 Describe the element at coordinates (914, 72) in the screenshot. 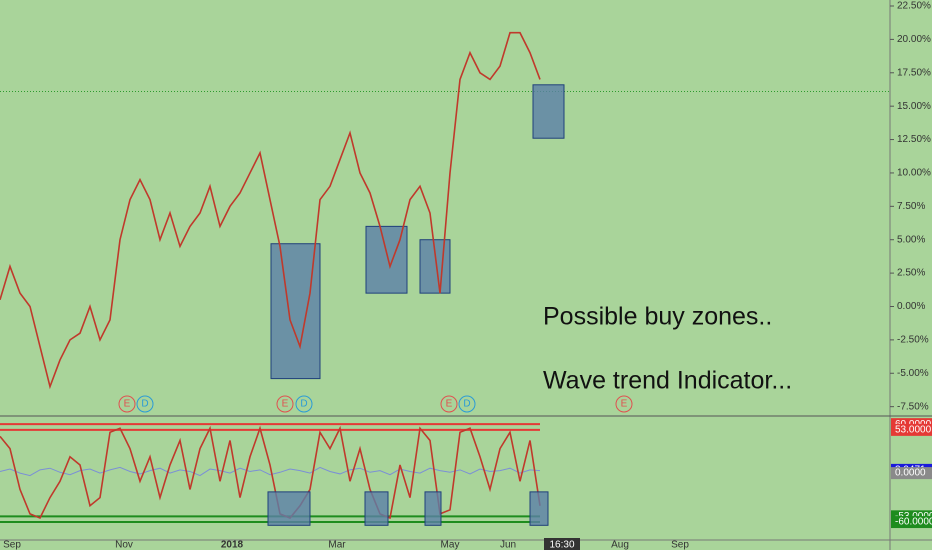

I see `y-tick-label: 17.50%` at that location.